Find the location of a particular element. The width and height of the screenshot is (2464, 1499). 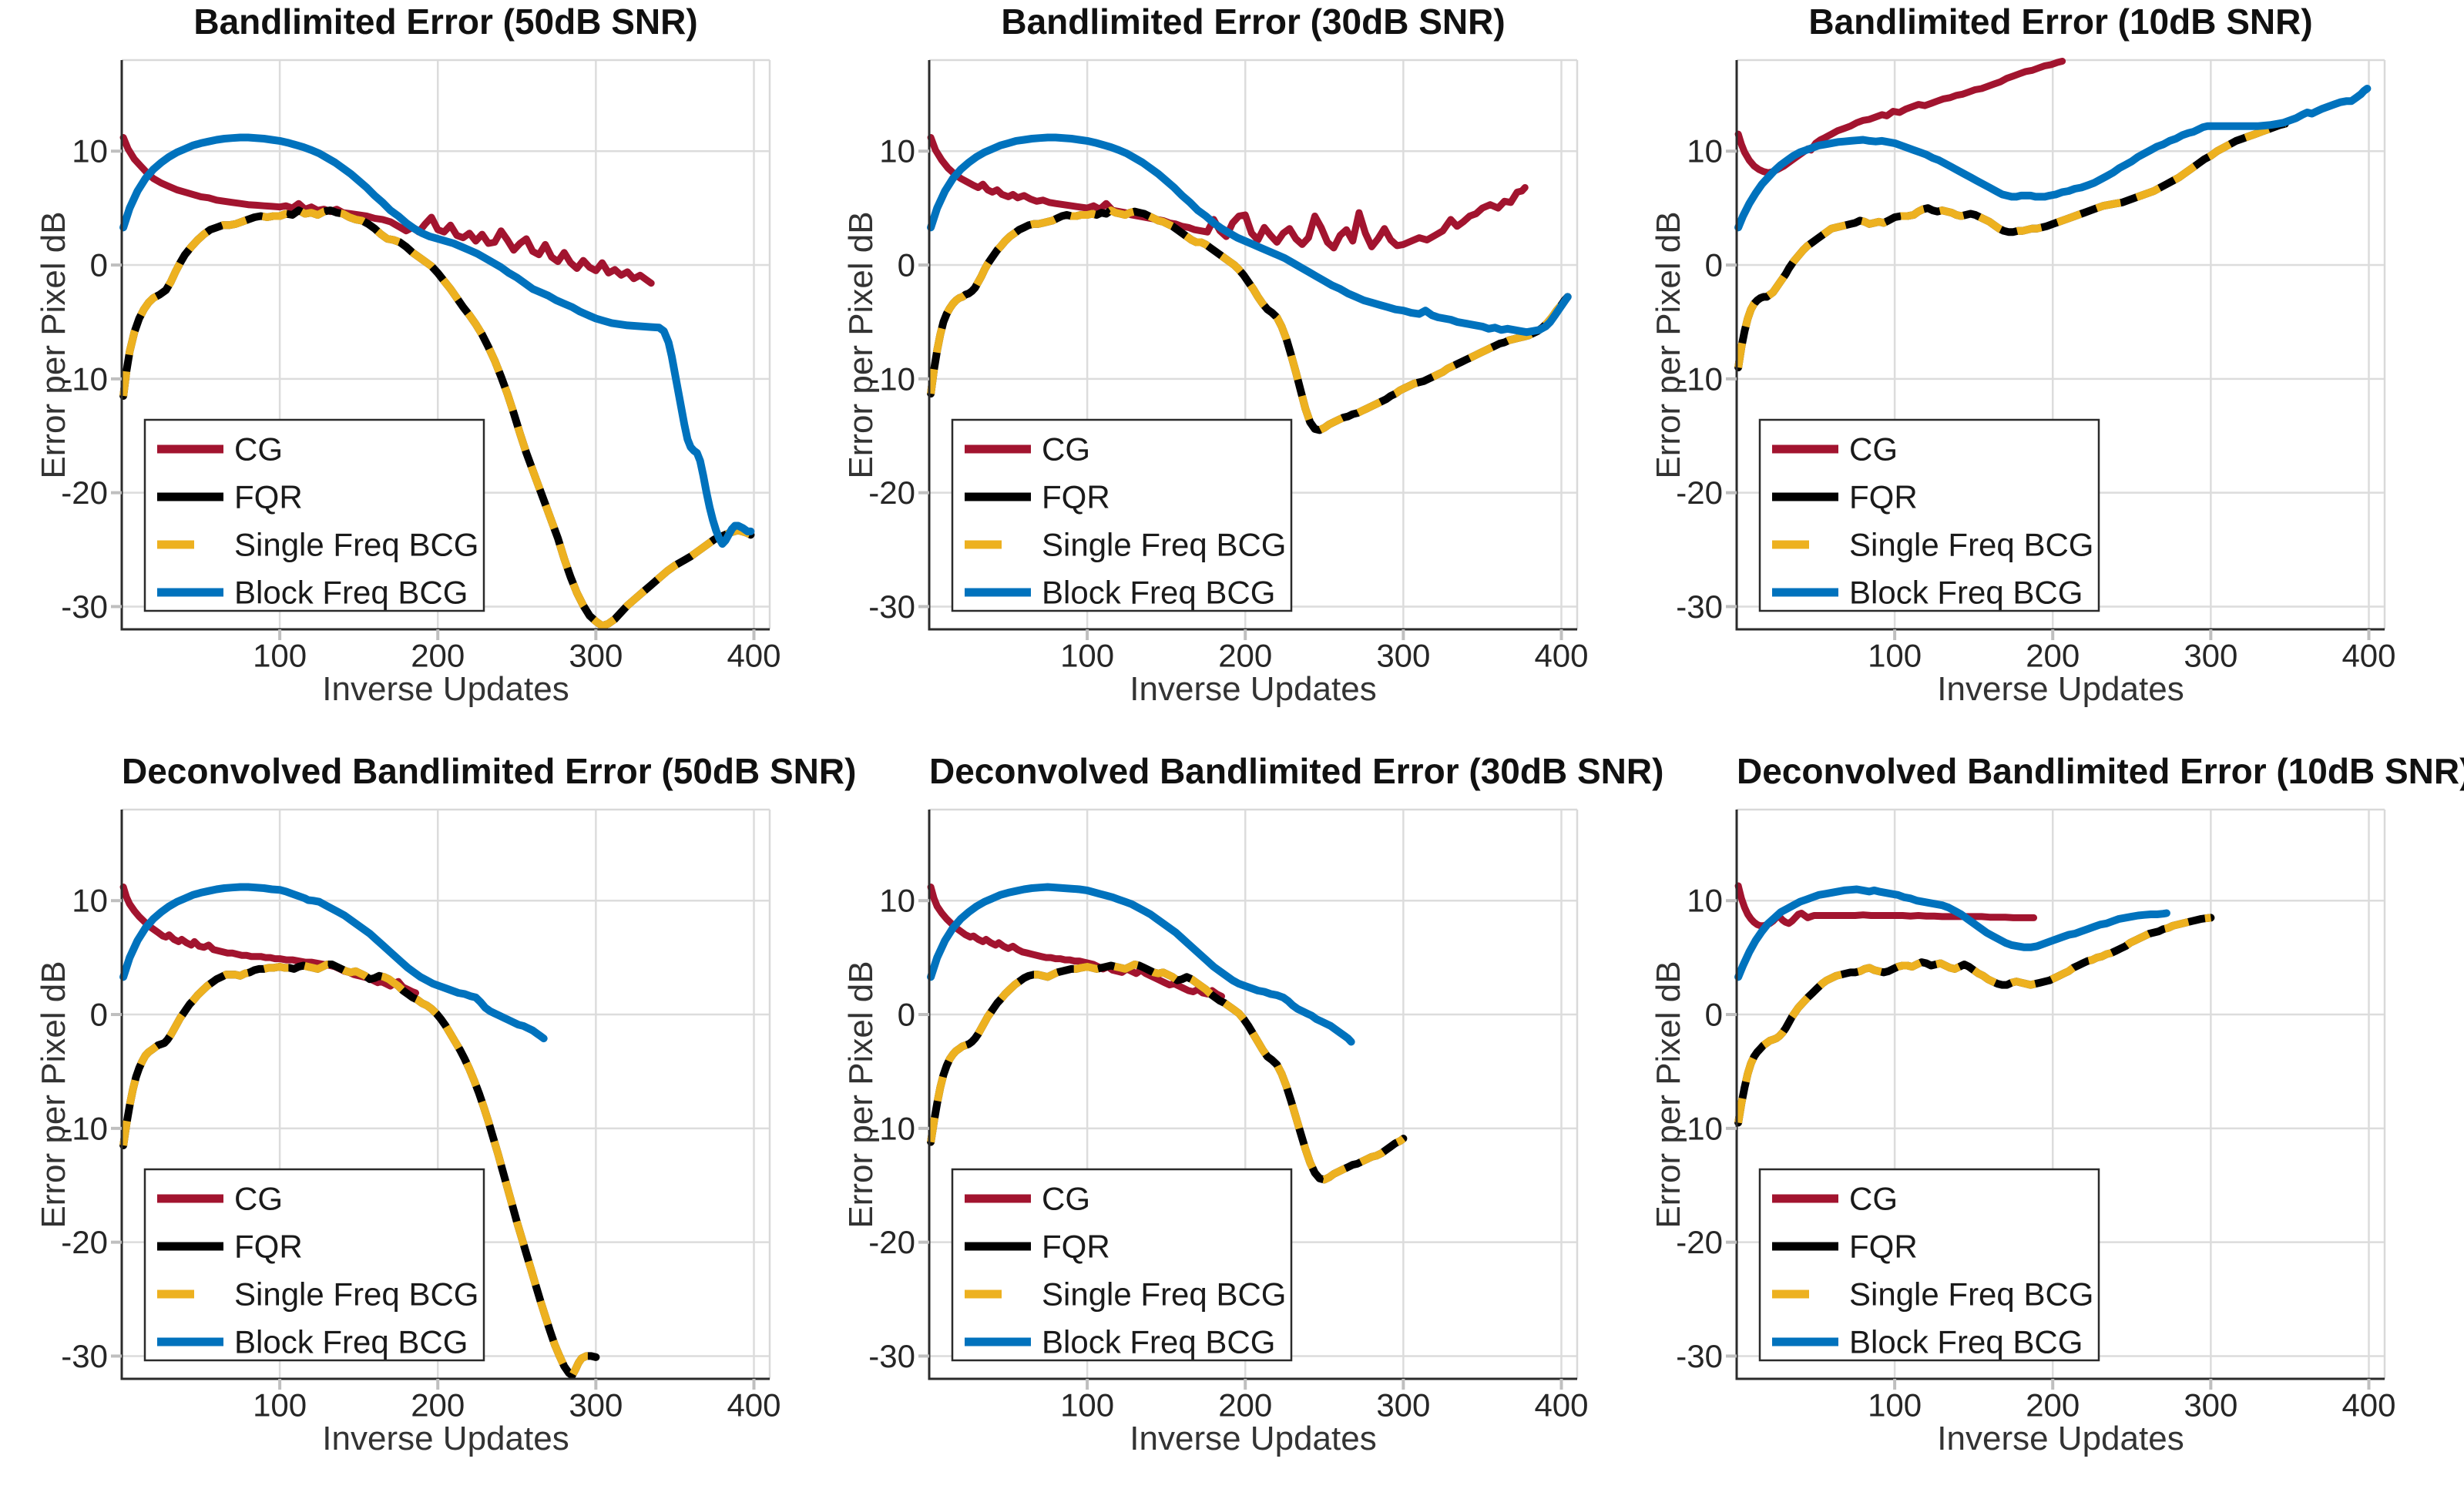

panel-title: Bandlimited Error (30dB SNR) is located at coordinates (1254, 22).